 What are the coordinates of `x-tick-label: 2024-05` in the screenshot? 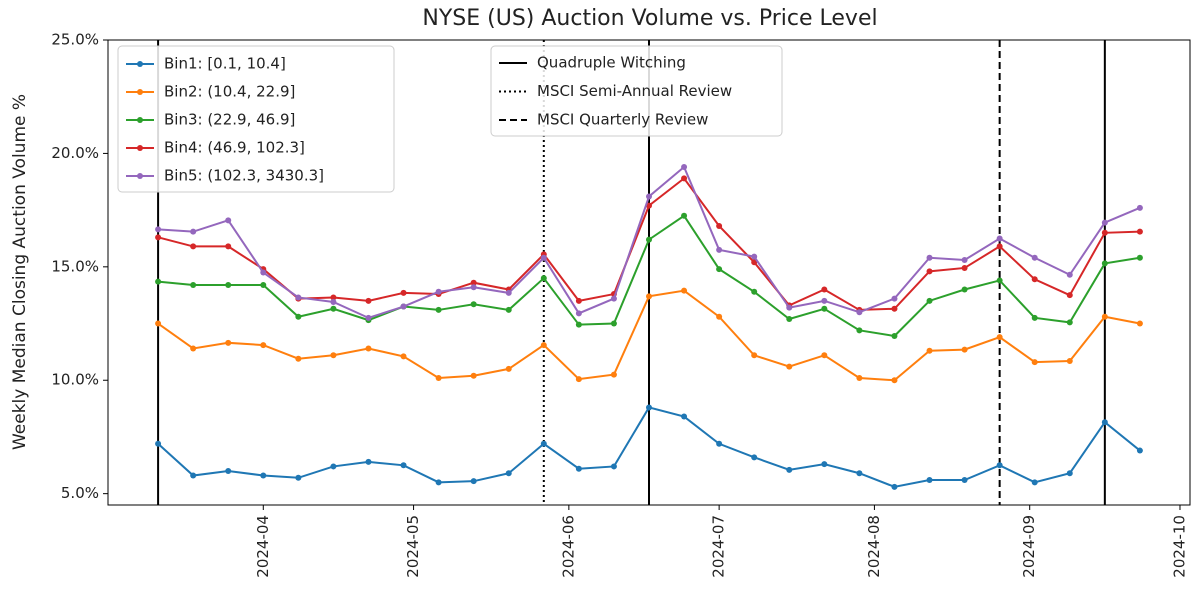 It's located at (413, 546).